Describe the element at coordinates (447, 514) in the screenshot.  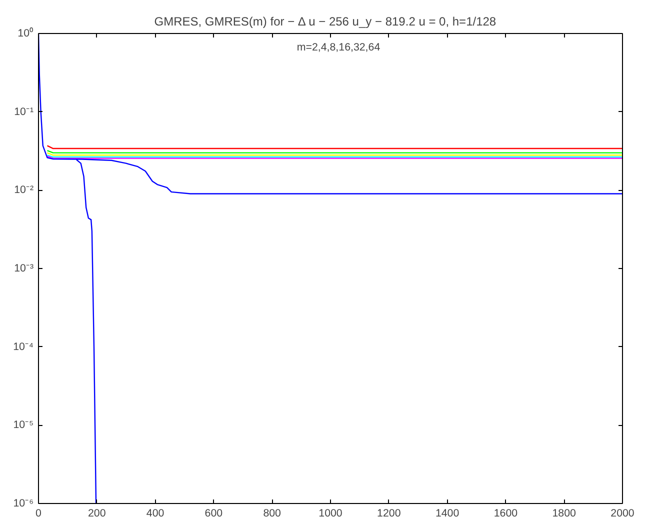
I see `x-tick-label: 1400` at that location.